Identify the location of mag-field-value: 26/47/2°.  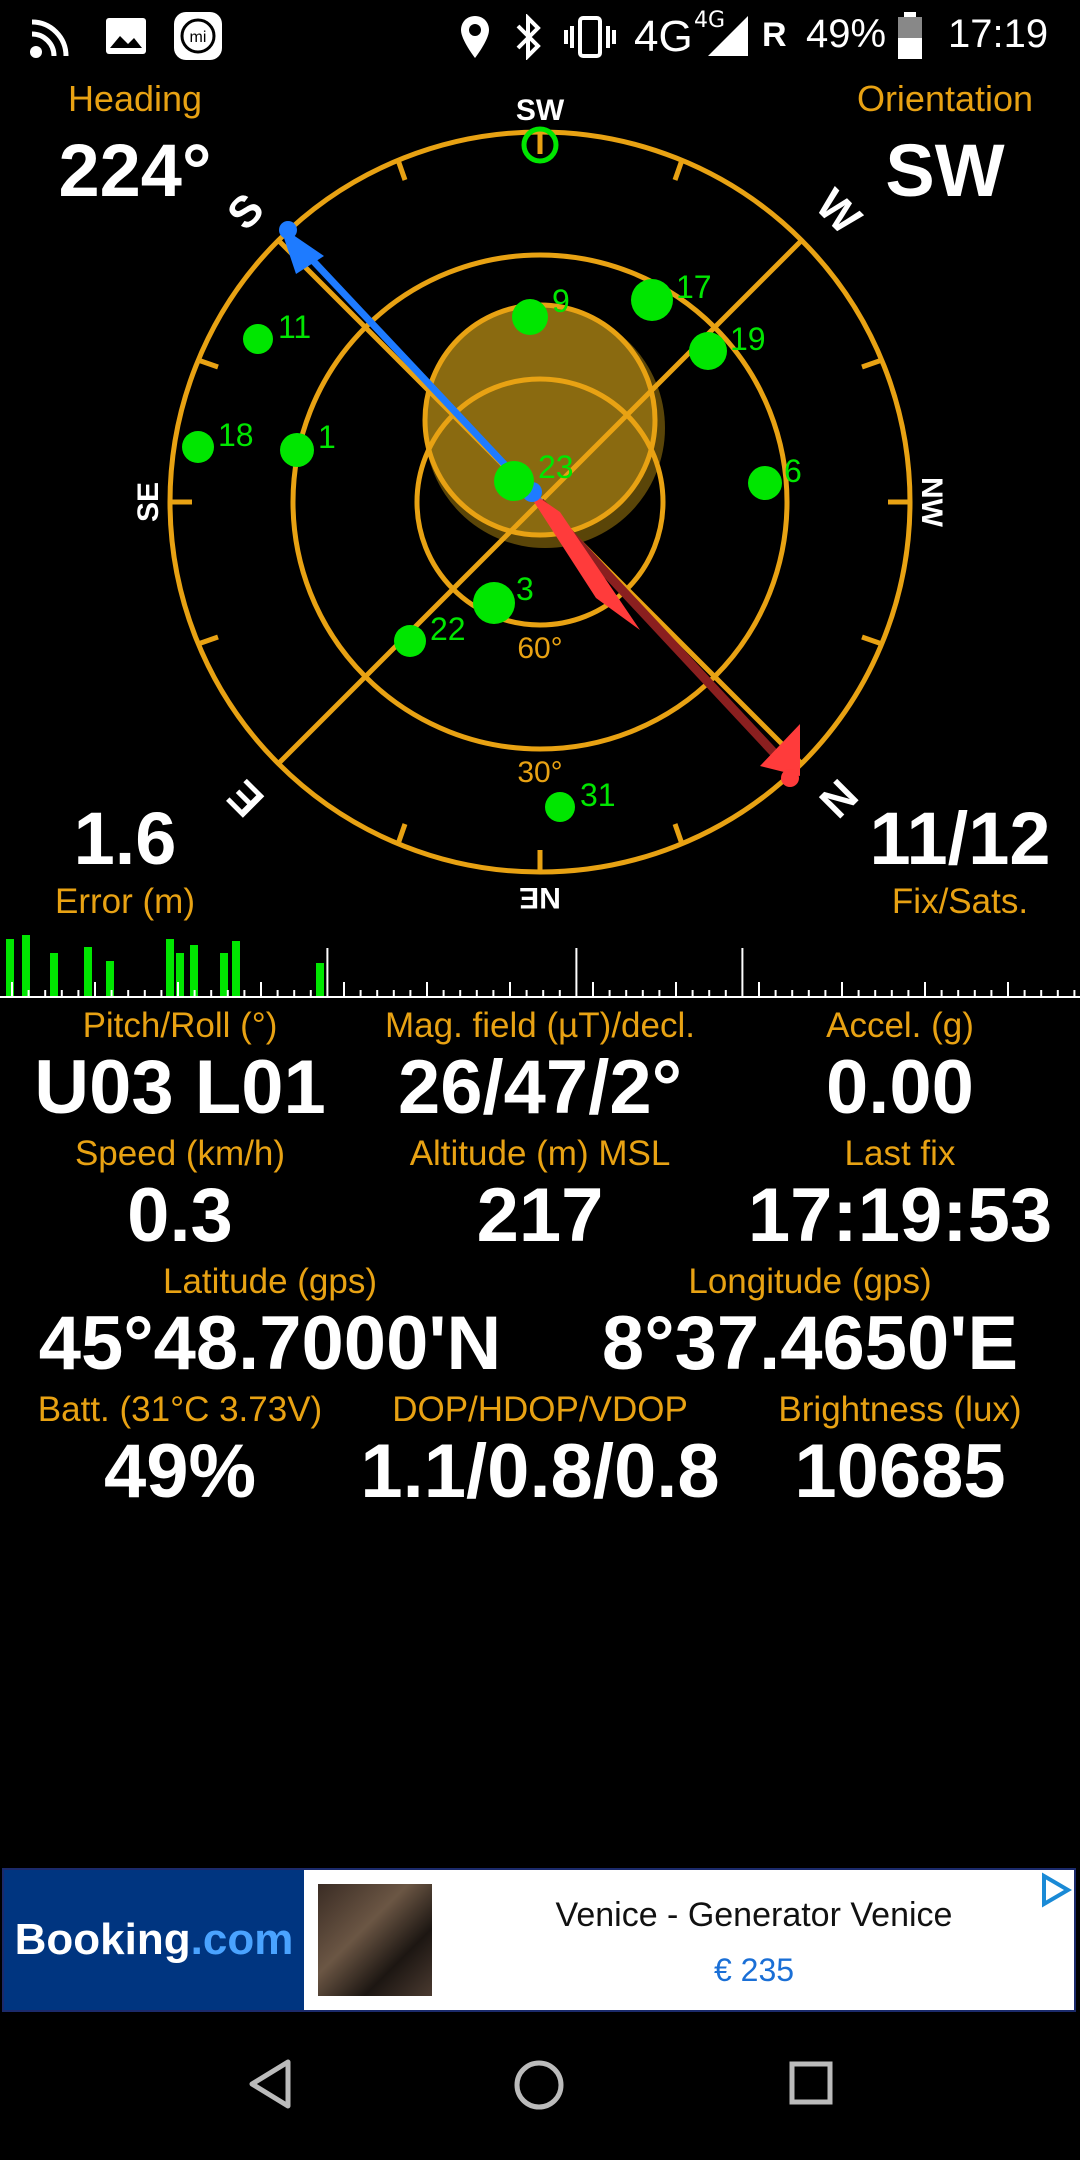
(540, 1087).